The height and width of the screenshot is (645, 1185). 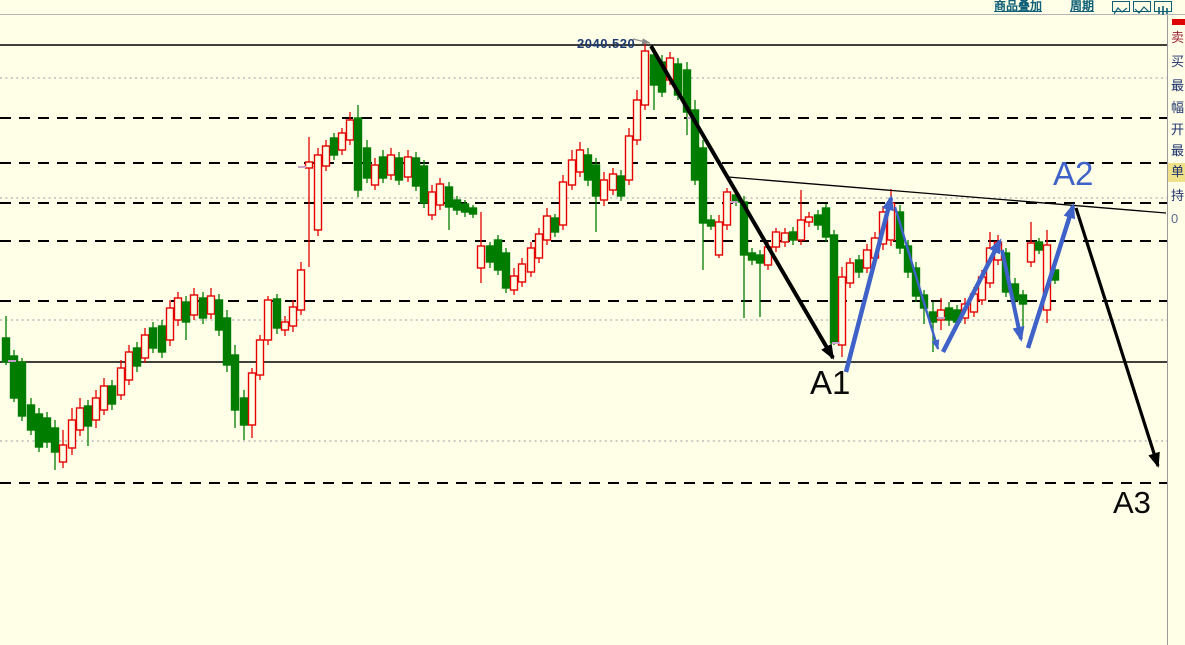 I want to click on descending-trendline, so click(x=947, y=195).